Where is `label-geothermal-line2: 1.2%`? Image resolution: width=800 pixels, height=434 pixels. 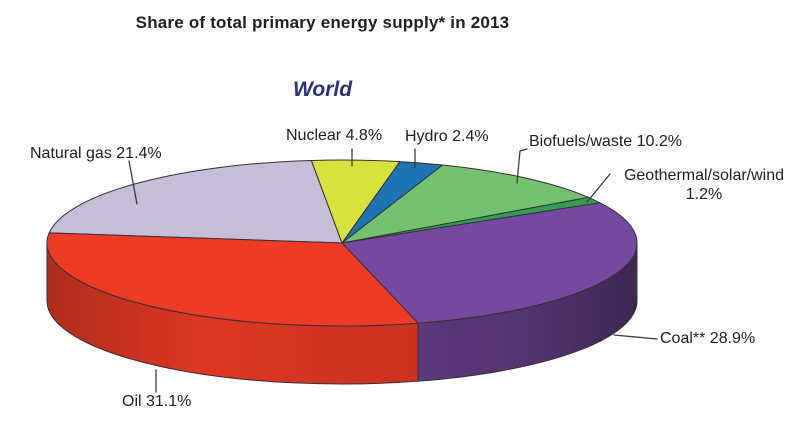
label-geothermal-line2: 1.2% is located at coordinates (704, 194).